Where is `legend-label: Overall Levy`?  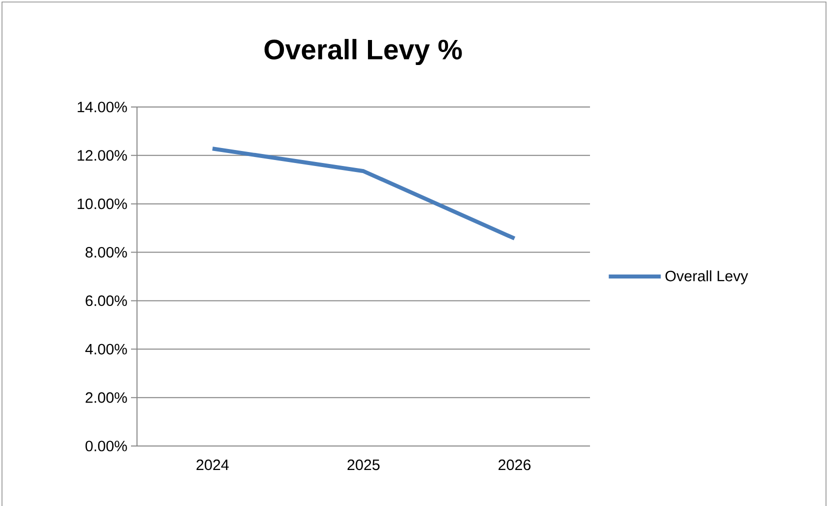
legend-label: Overall Levy is located at coordinates (706, 277).